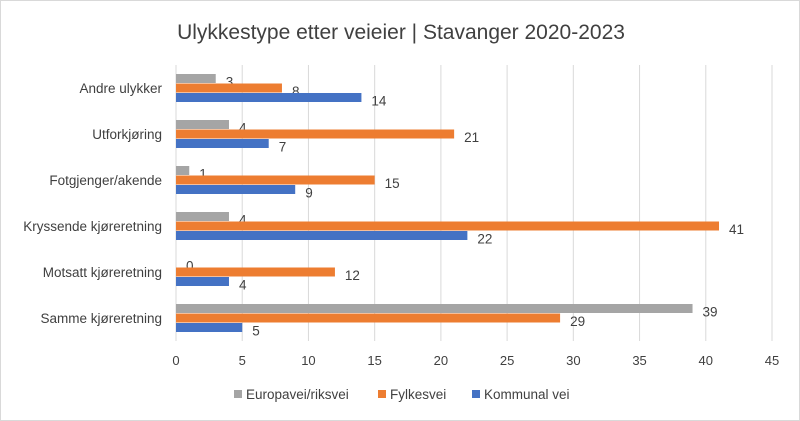  Describe the element at coordinates (242, 360) in the screenshot. I see `x-tick-label: 5` at that location.